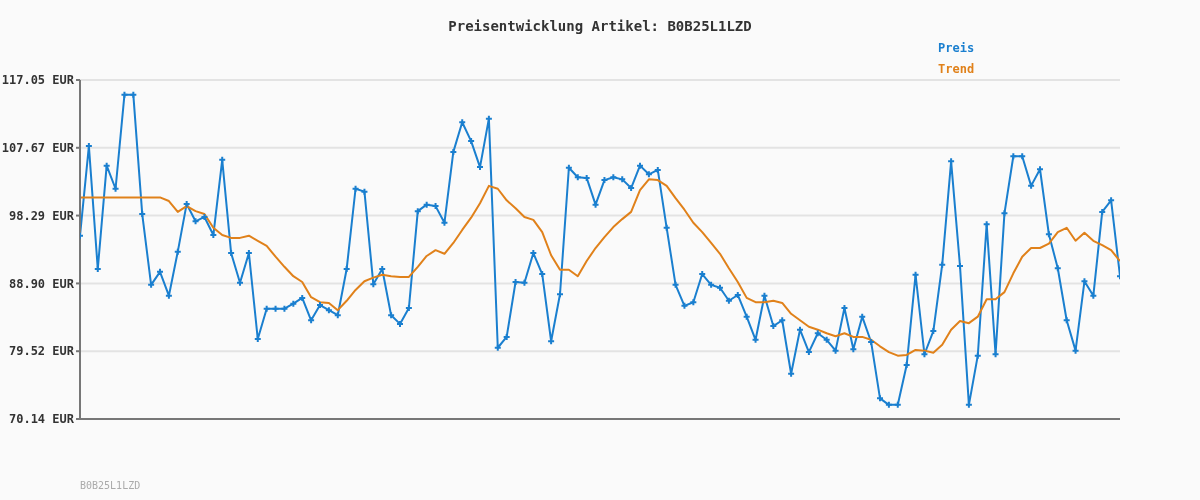 The height and width of the screenshot is (500, 1200). Describe the element at coordinates (956, 48) in the screenshot. I see `text: Preis` at that location.